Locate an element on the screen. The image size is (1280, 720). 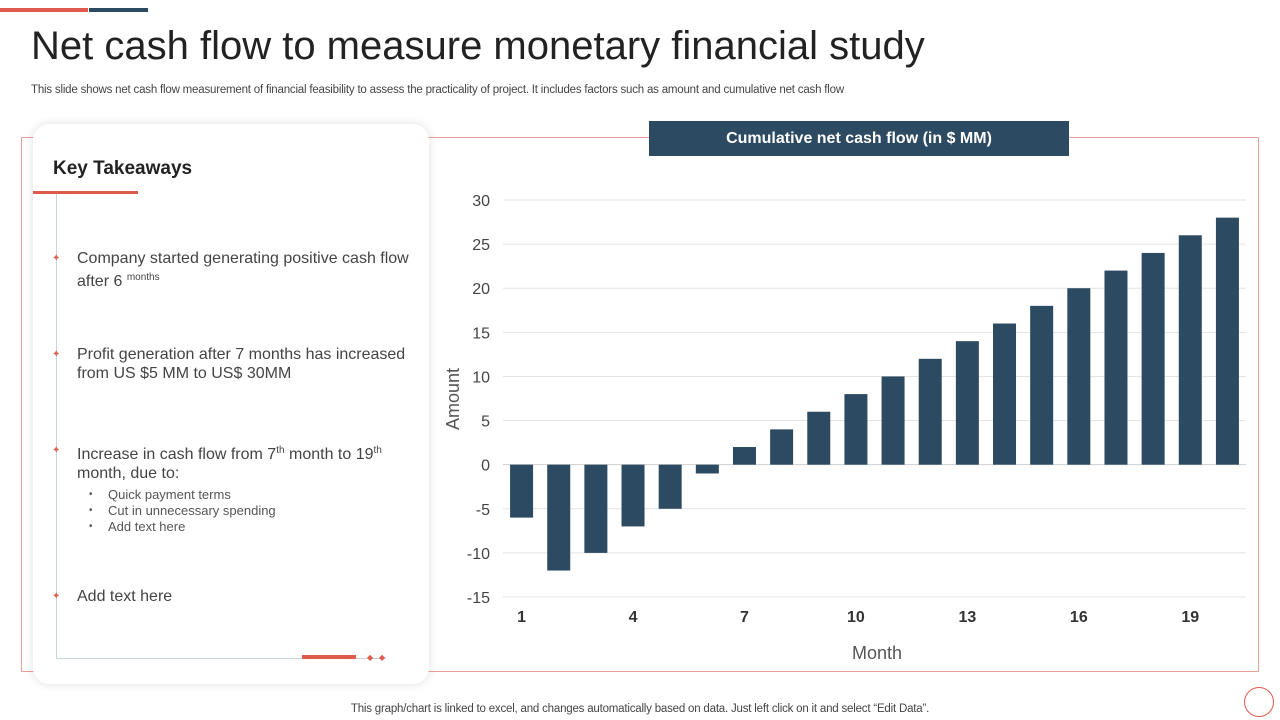
y-tick-label: -10 is located at coordinates (478, 554).